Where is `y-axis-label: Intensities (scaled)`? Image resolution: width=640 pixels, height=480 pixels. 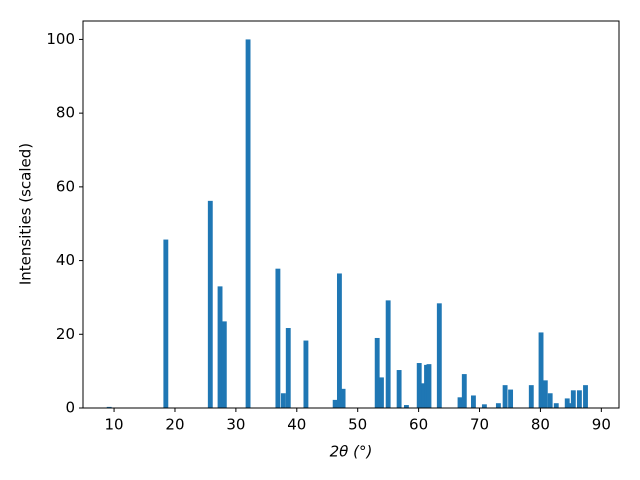 y-axis-label: Intensities (scaled) is located at coordinates (26, 214).